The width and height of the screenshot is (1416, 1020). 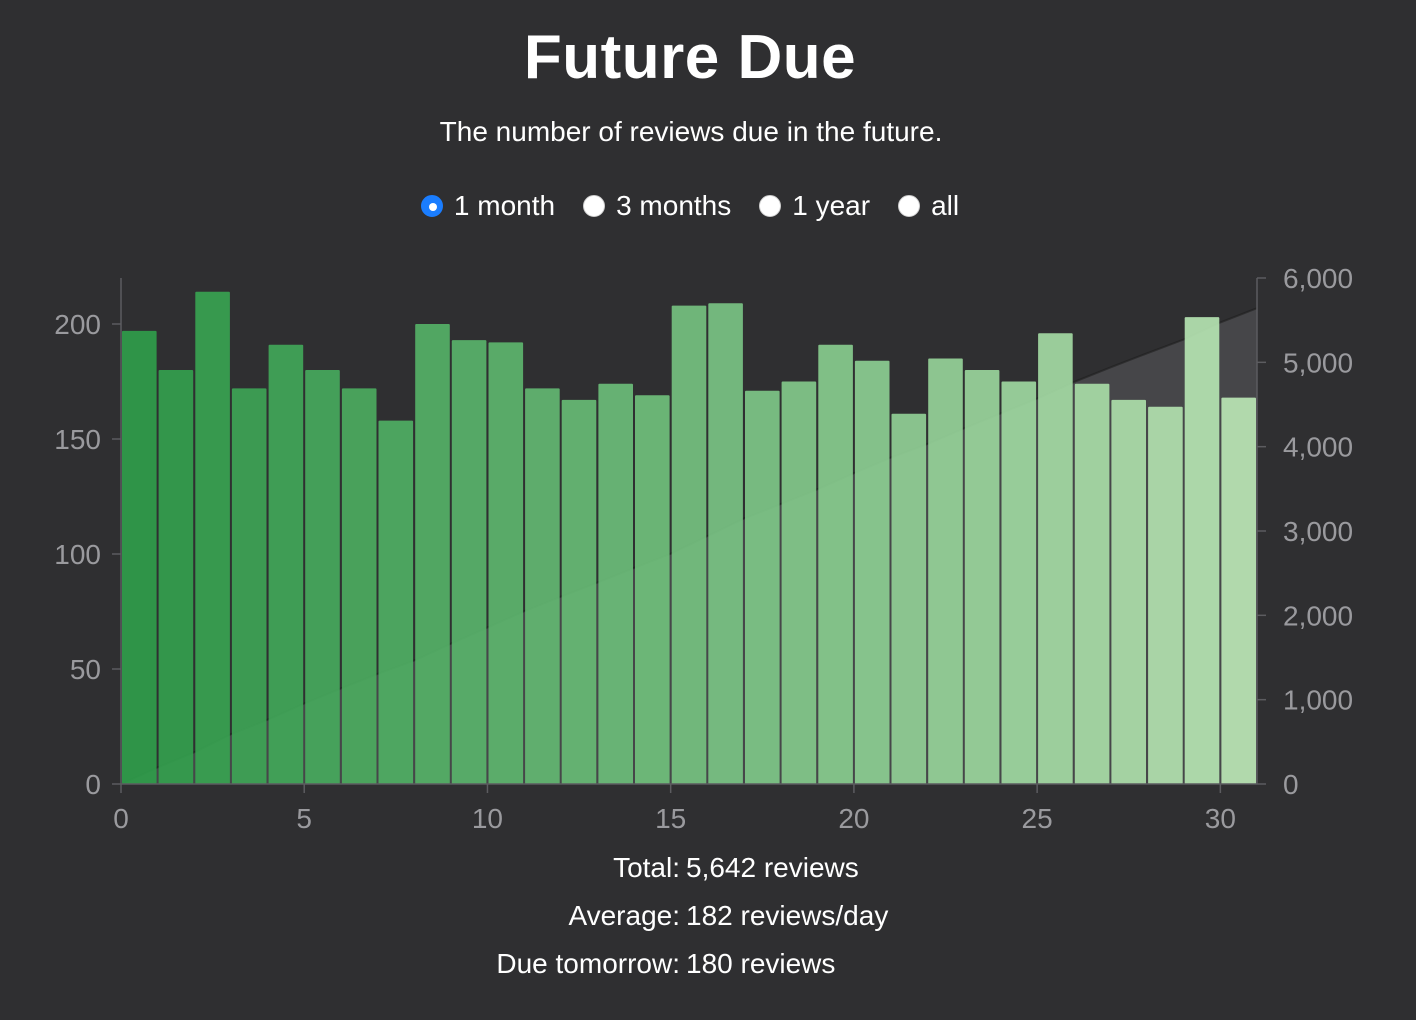 I want to click on range-label: 1 year, so click(x=831, y=205).